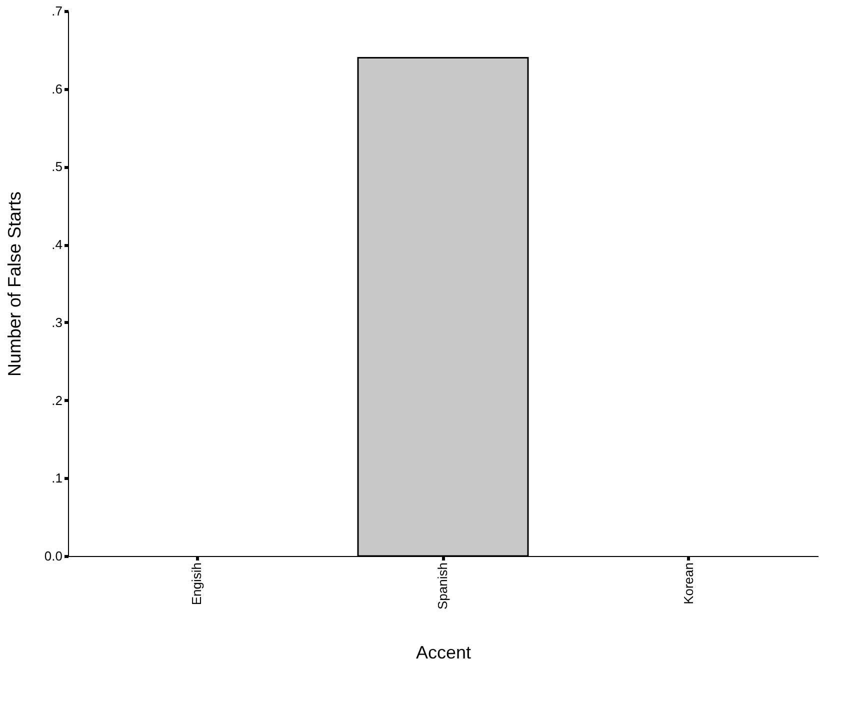 The image size is (860, 718). Describe the element at coordinates (57, 400) in the screenshot. I see `y-tick-label: .2` at that location.